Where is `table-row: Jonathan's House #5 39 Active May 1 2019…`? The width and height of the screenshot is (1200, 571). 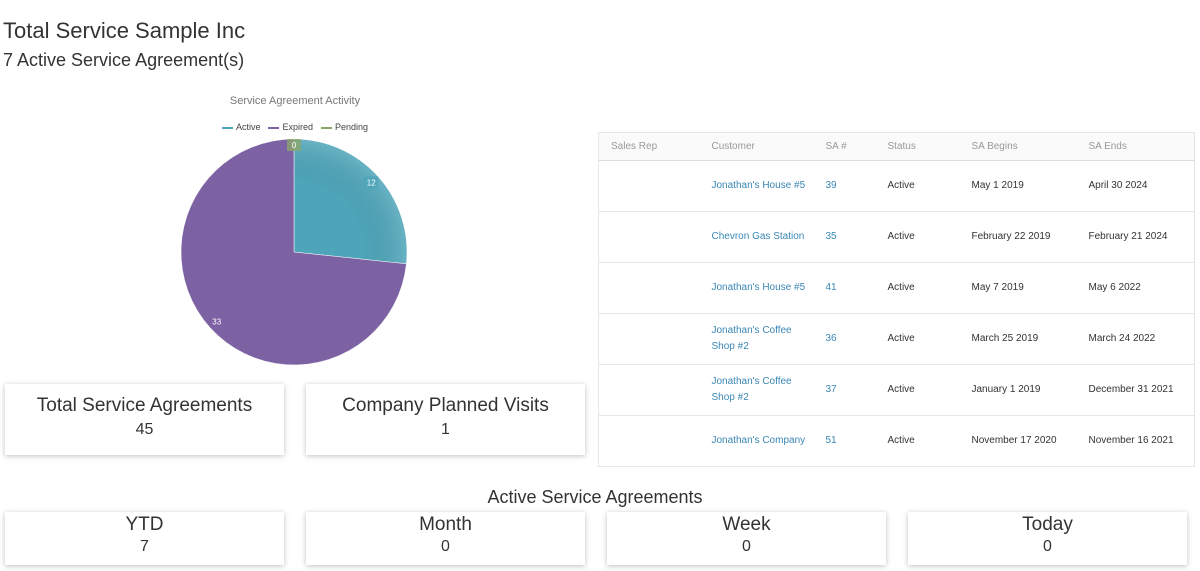
table-row: Jonathan's House #5 39 Active May 1 2019… is located at coordinates (896, 186).